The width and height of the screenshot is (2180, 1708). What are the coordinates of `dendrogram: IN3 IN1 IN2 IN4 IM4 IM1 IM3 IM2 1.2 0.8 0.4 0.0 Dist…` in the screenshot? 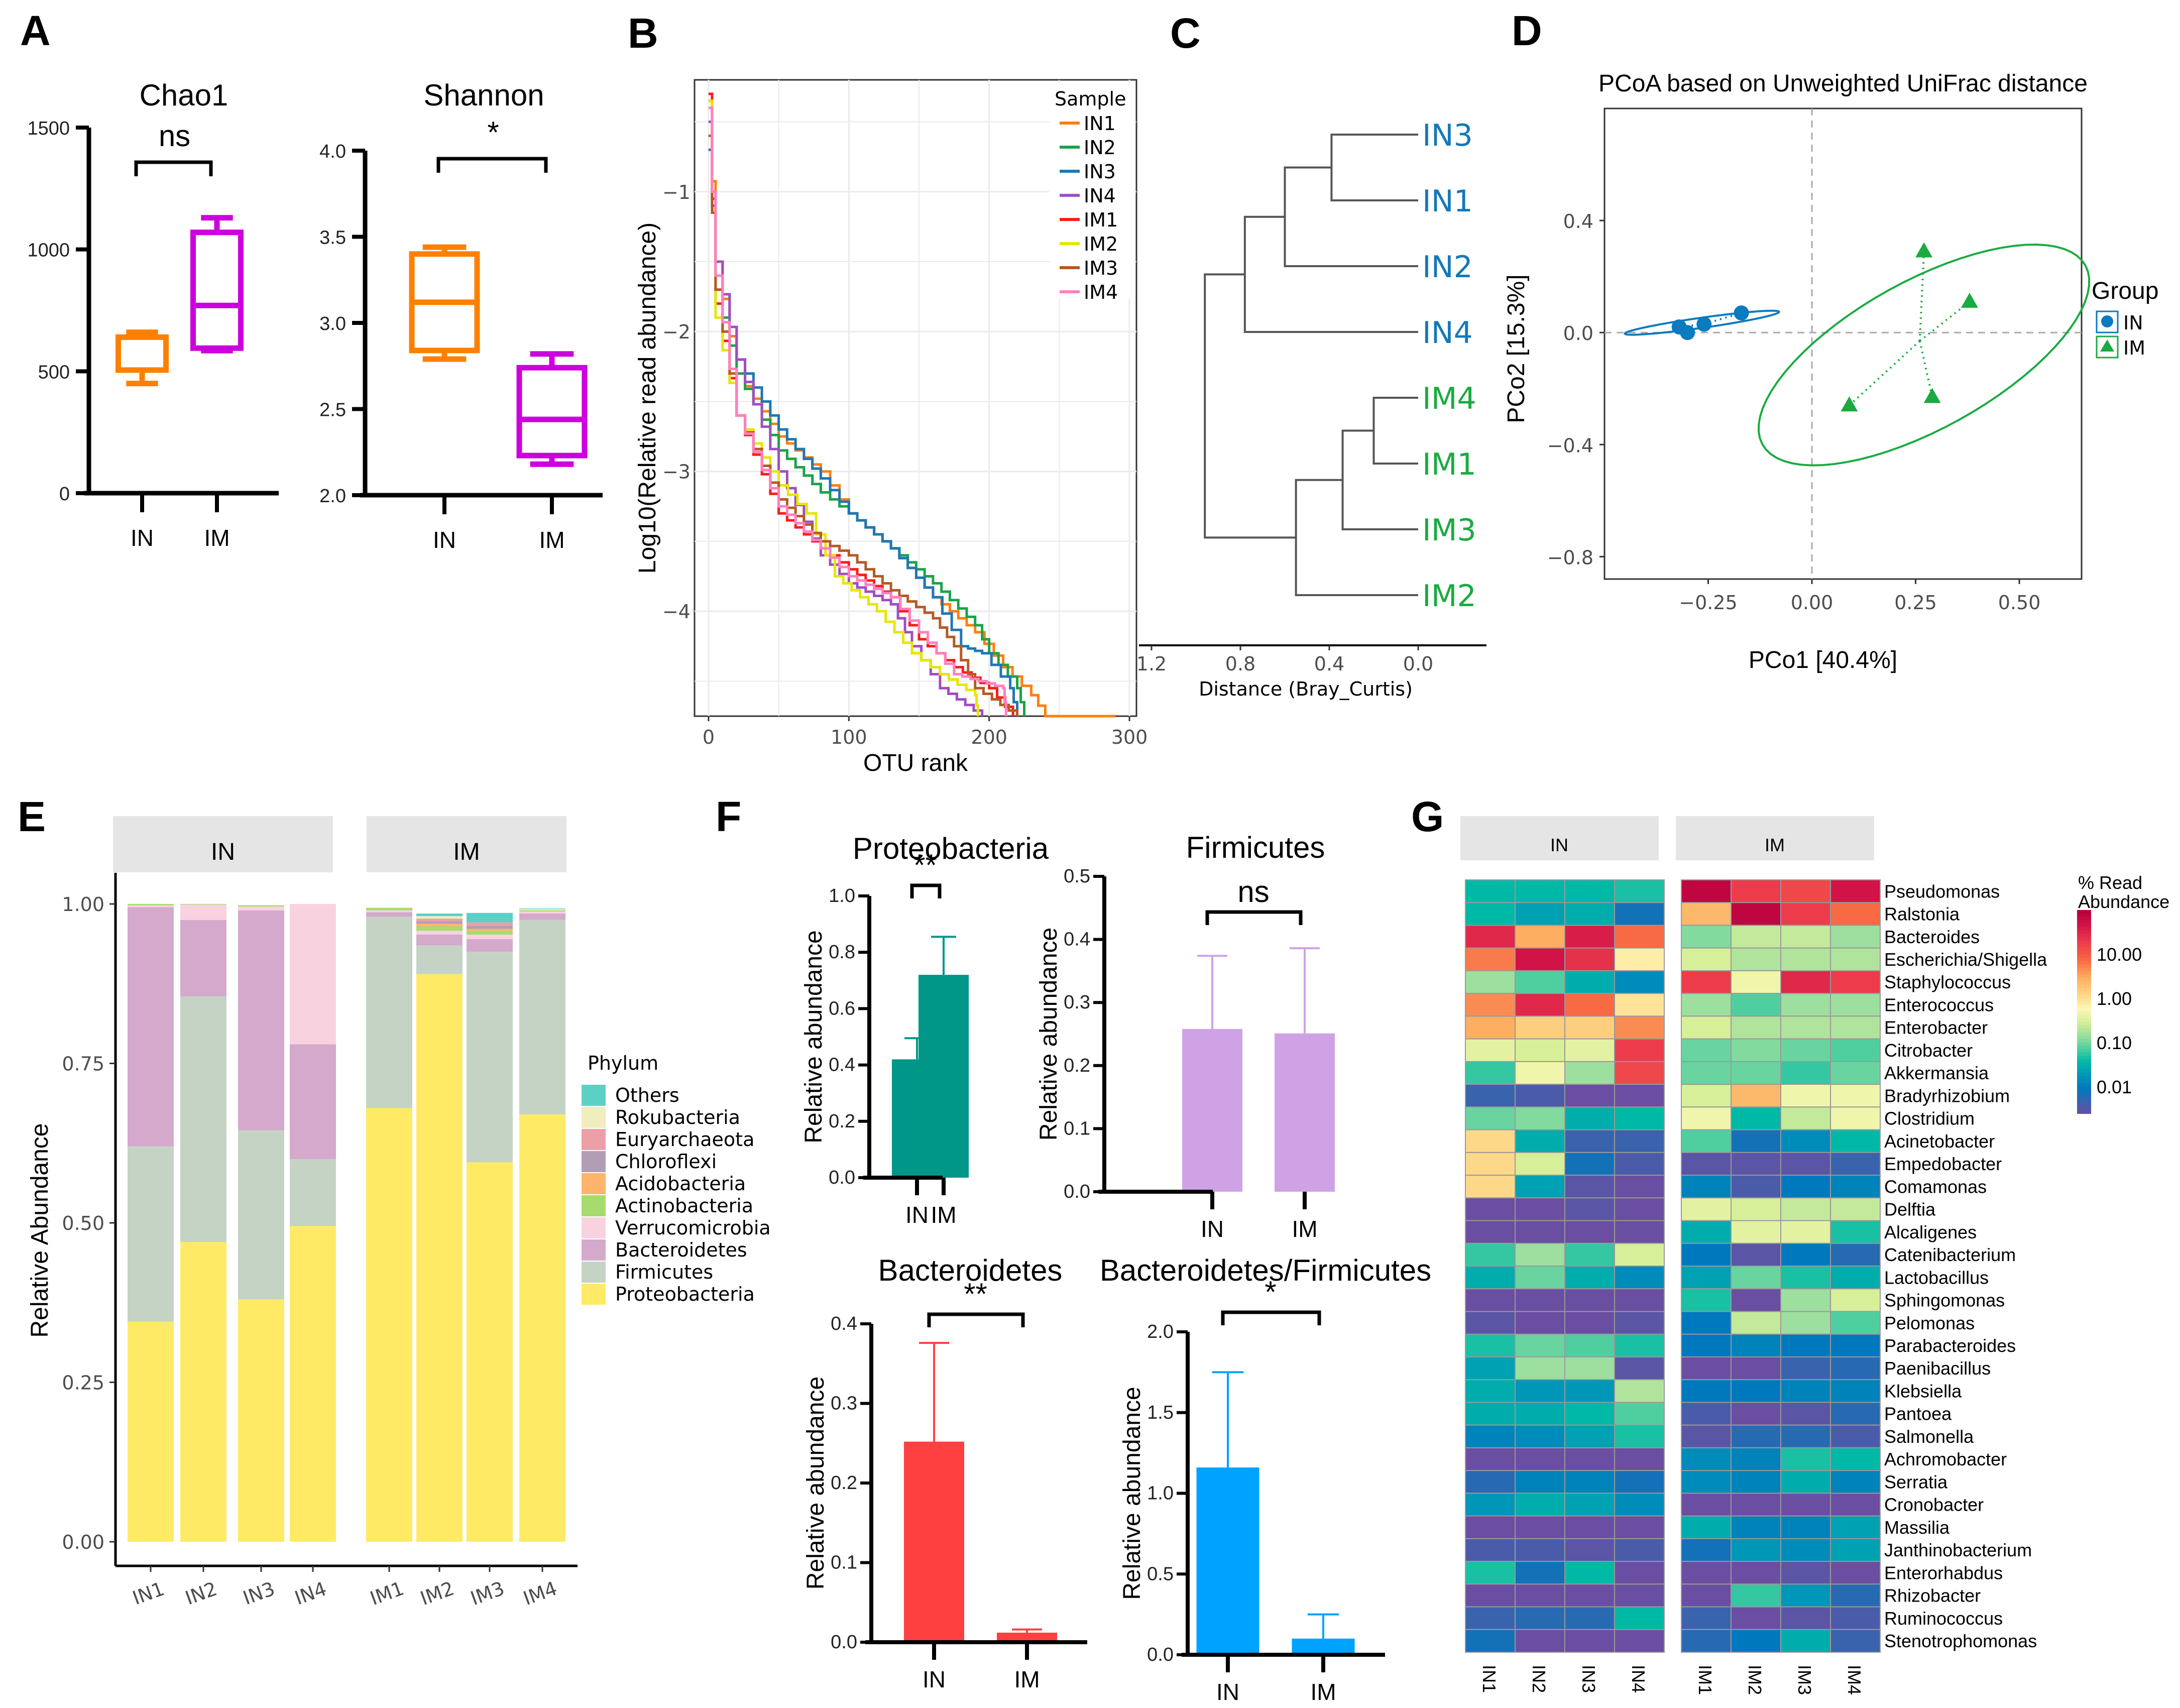 It's located at (1311, 409).